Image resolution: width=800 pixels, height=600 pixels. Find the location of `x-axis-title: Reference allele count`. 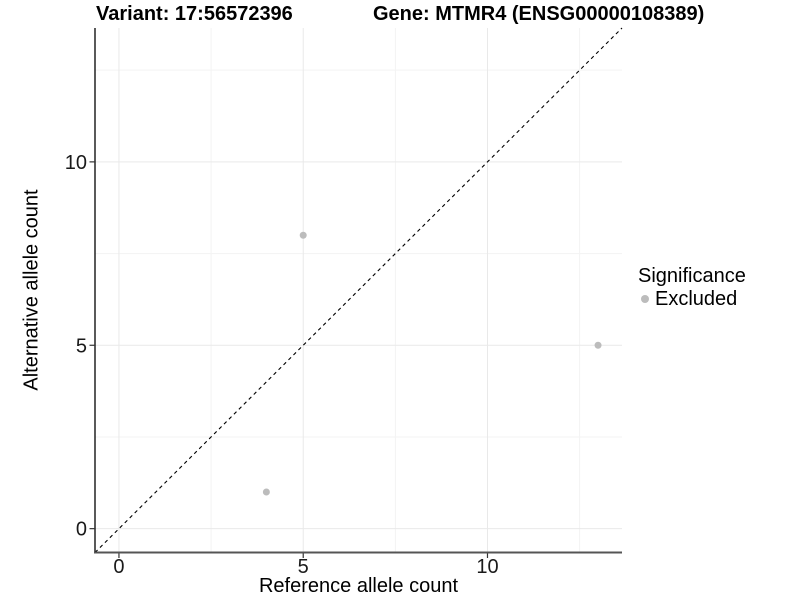

x-axis-title: Reference allele count is located at coordinates (358, 586).